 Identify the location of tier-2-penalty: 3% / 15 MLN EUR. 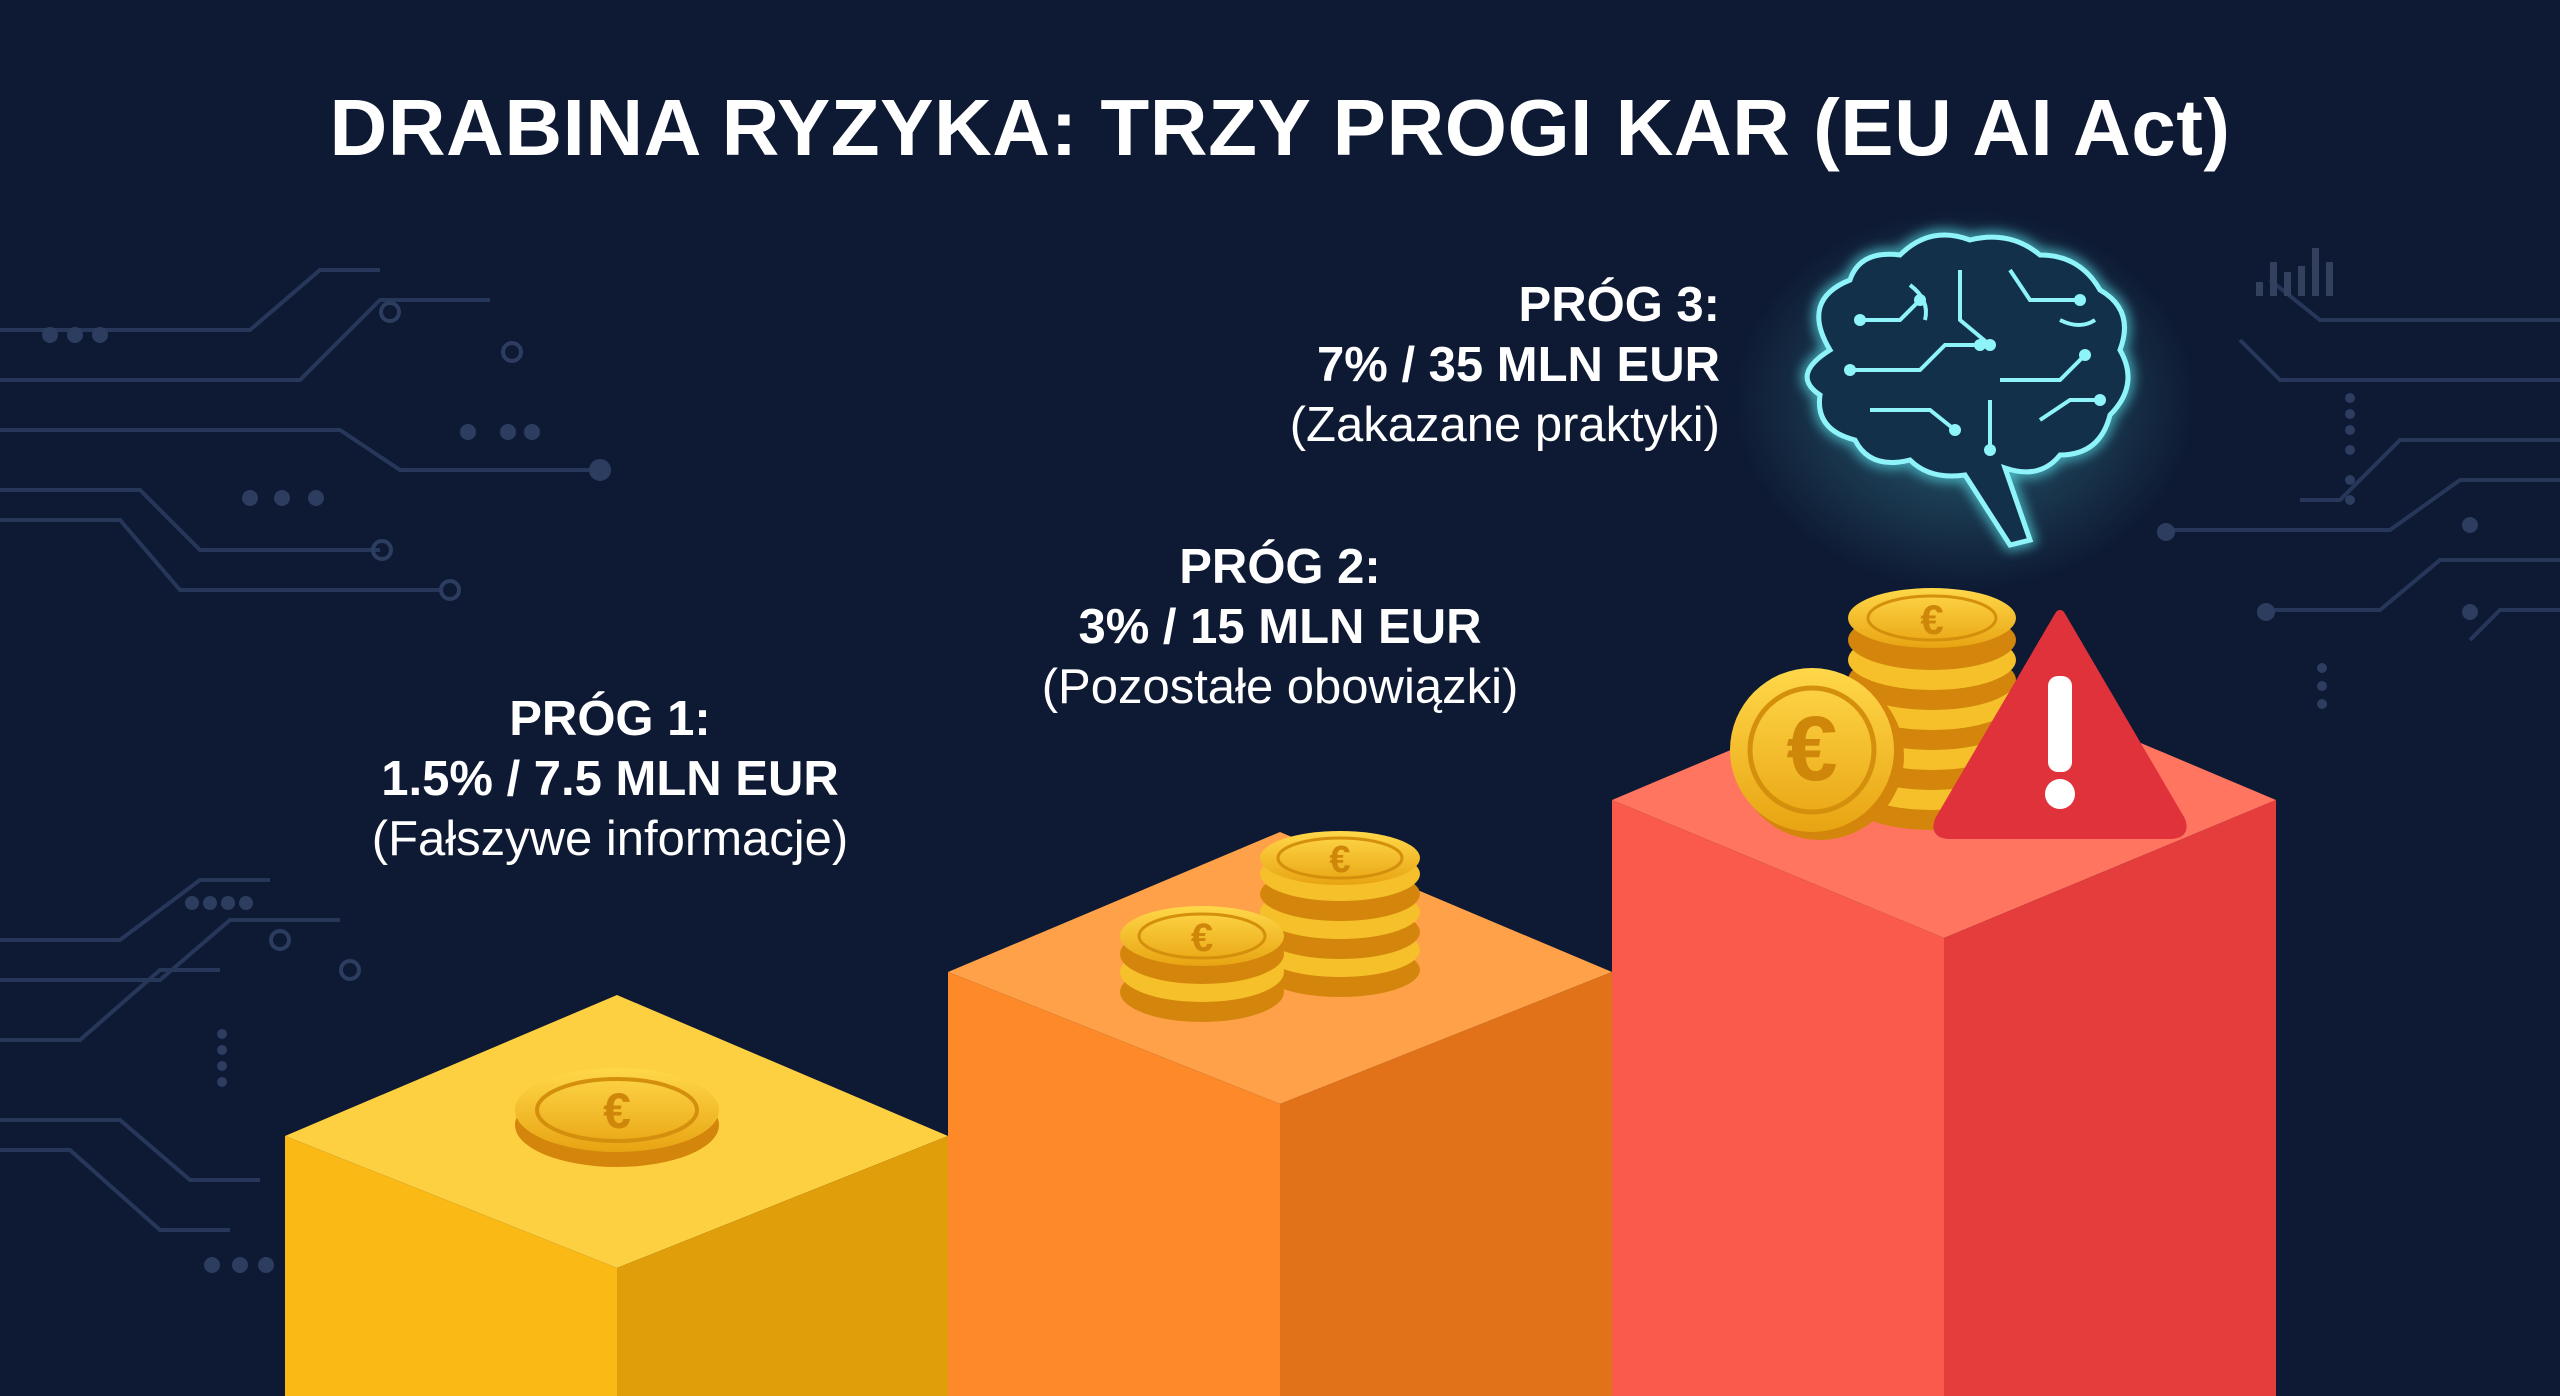
(1280, 626).